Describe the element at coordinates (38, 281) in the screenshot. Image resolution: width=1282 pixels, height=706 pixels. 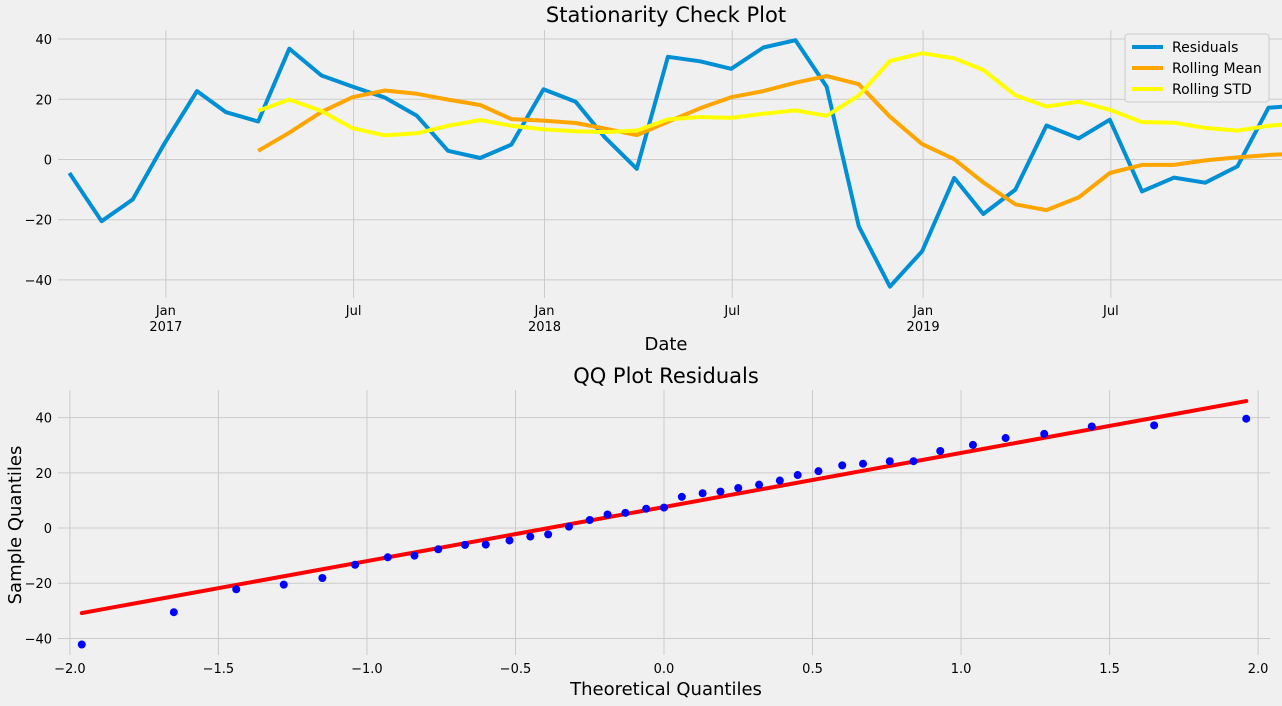
I see `top-y-tick-label: −40` at that location.